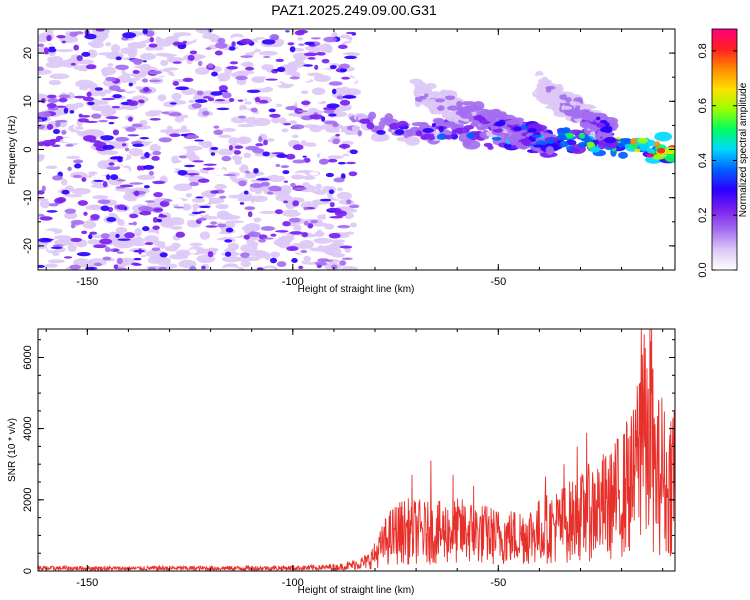  Describe the element at coordinates (430, 86) in the screenshot. I see `ridge-blob` at that location.